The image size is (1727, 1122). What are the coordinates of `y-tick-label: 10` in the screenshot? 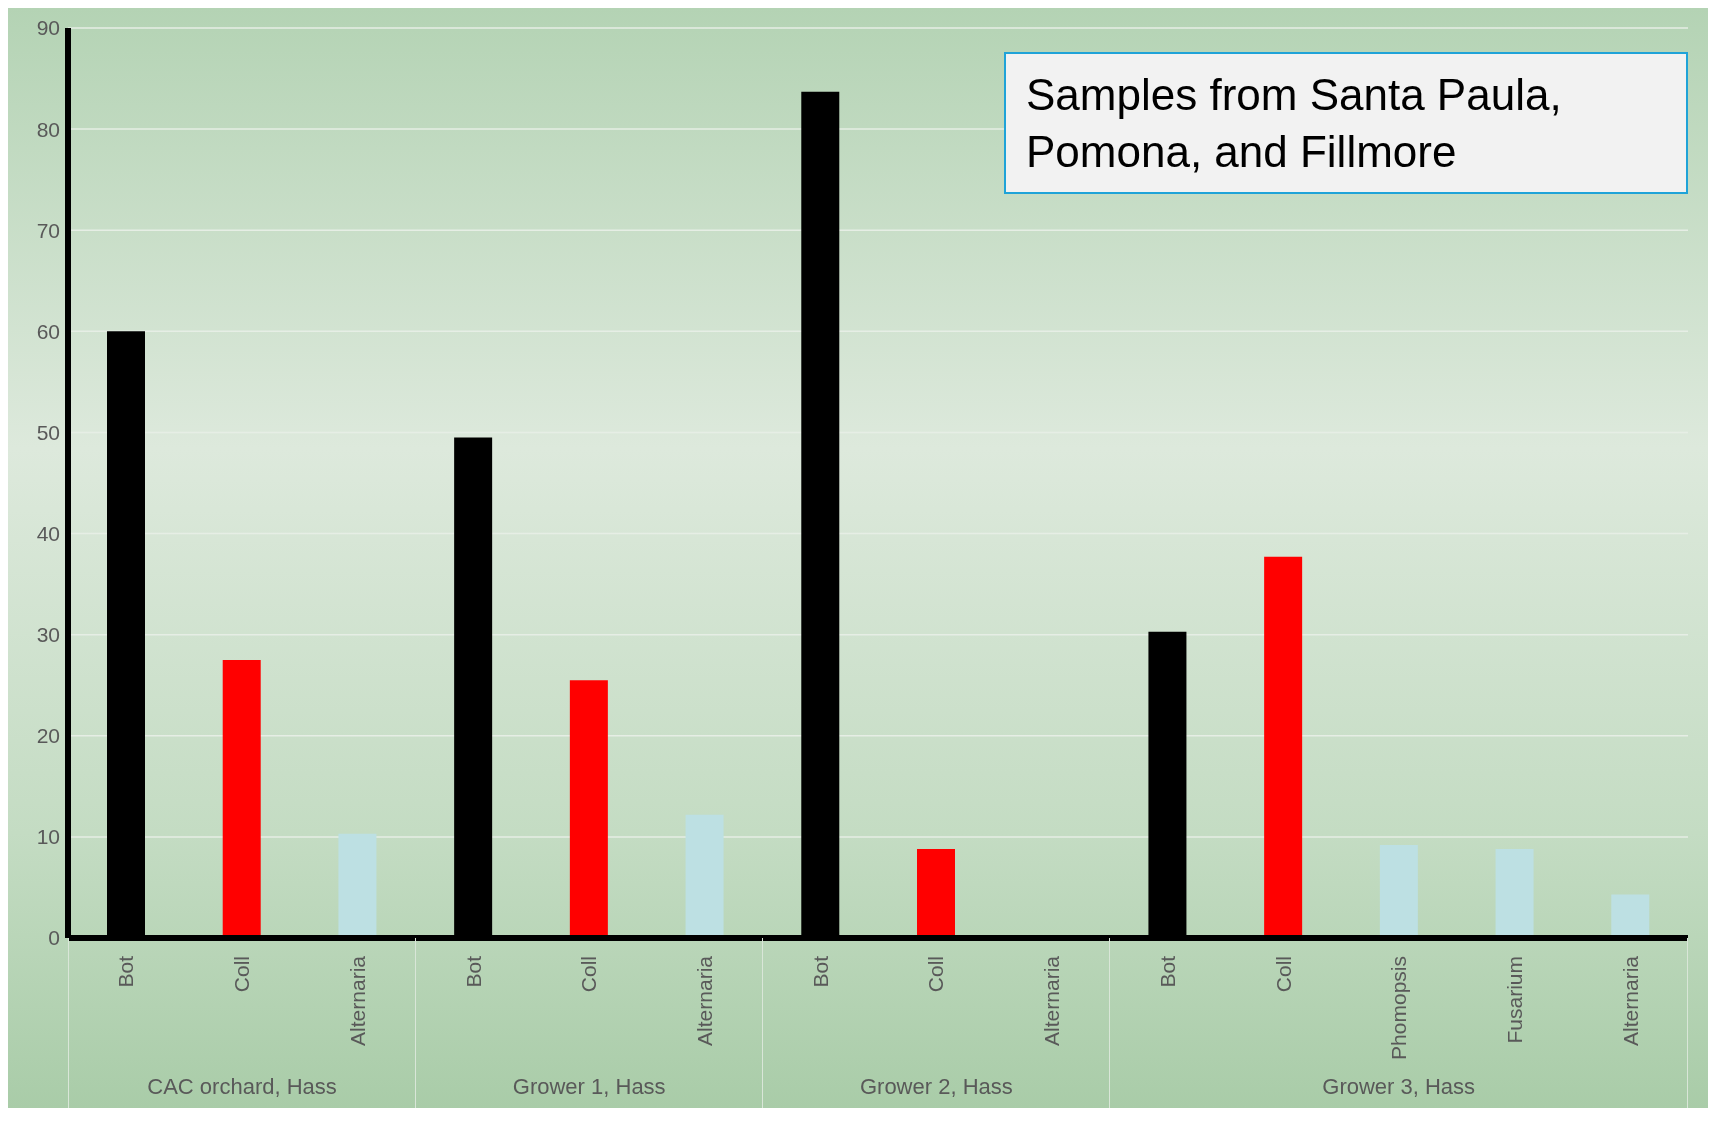 It's located at (48, 837).